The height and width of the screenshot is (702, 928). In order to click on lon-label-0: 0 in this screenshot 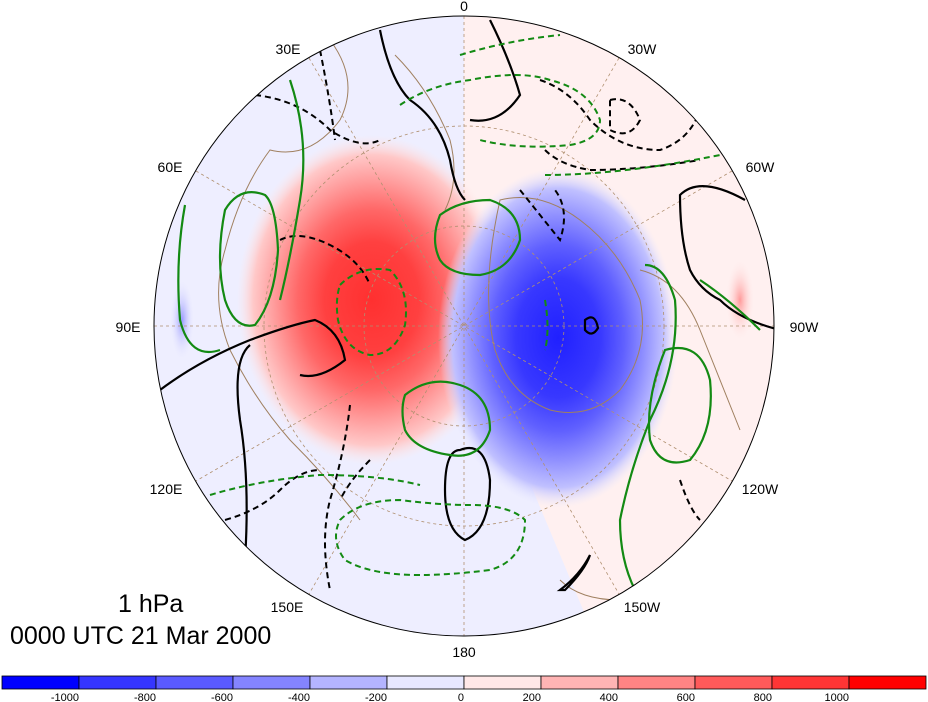, I will do `click(464, 7)`.